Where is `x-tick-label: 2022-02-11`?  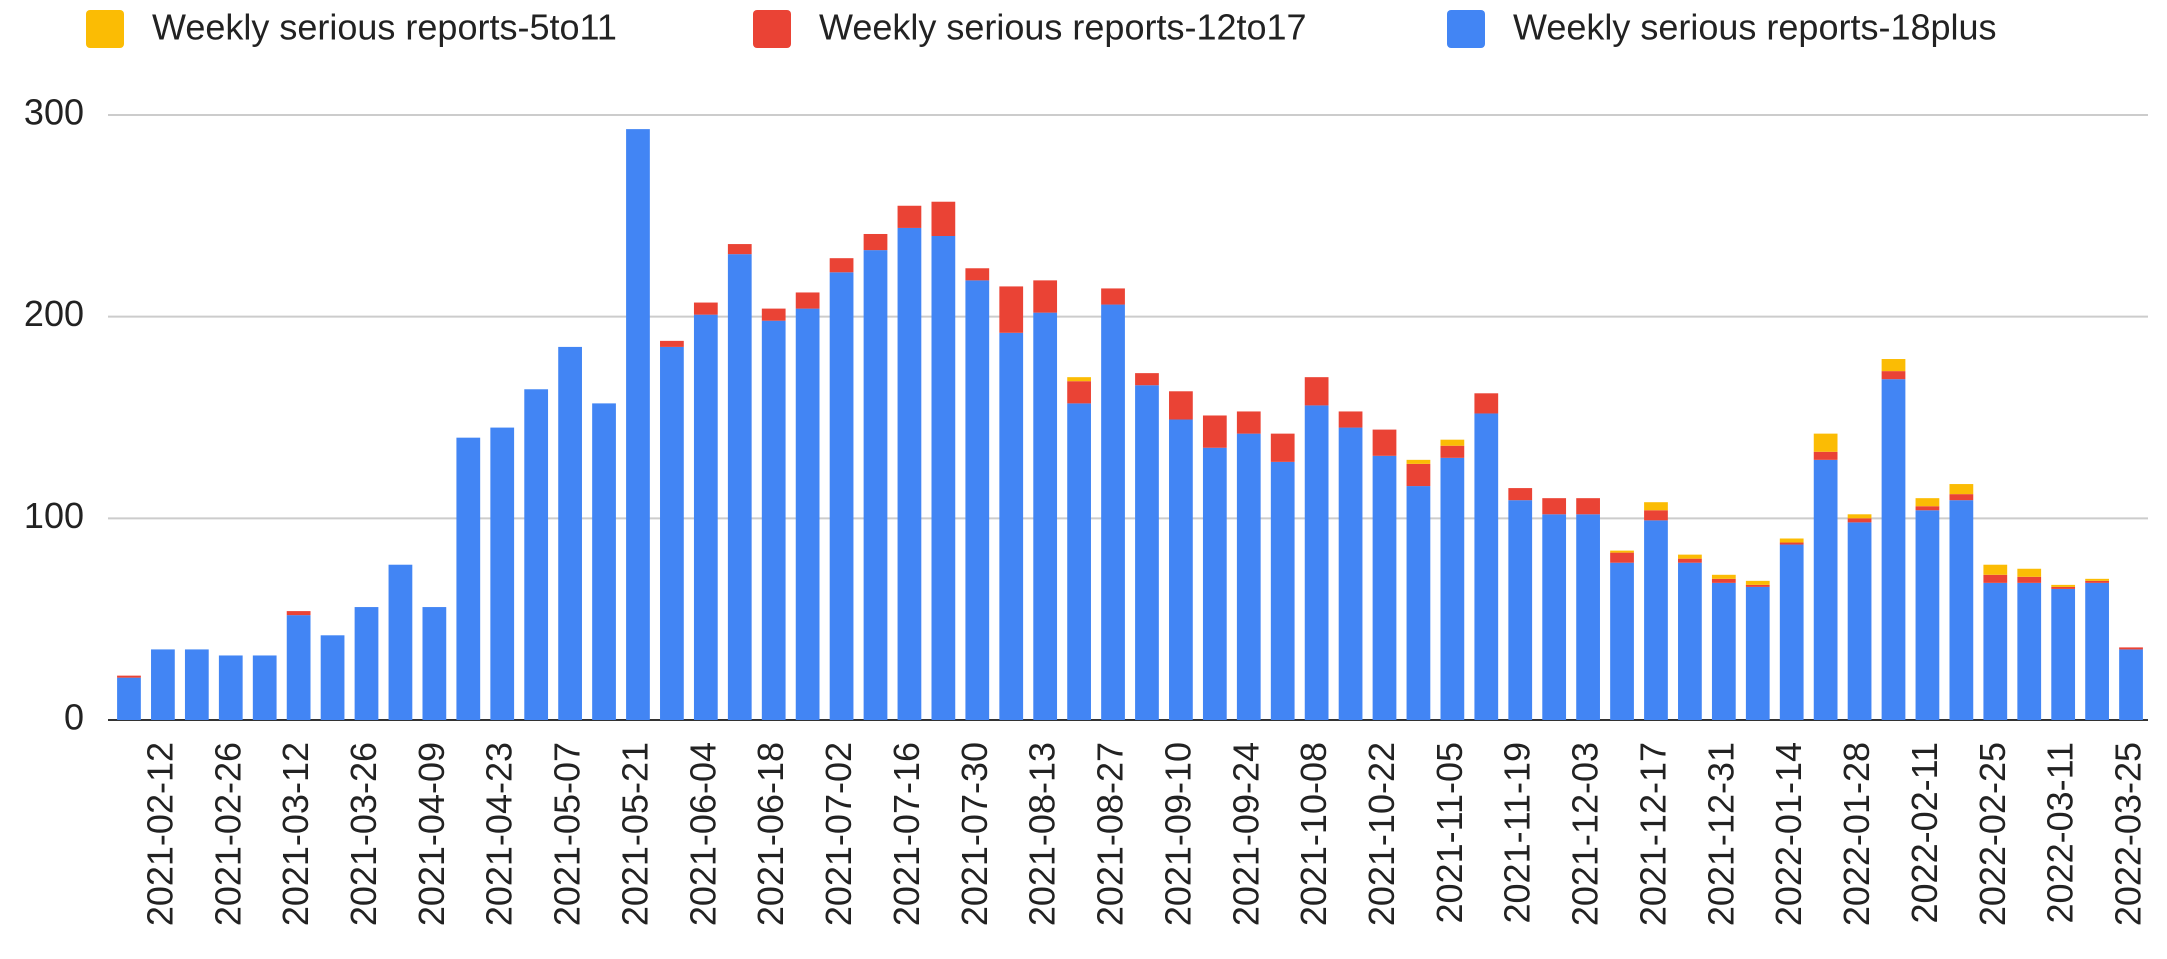
x-tick-label: 2022-02-11 is located at coordinates (1924, 832).